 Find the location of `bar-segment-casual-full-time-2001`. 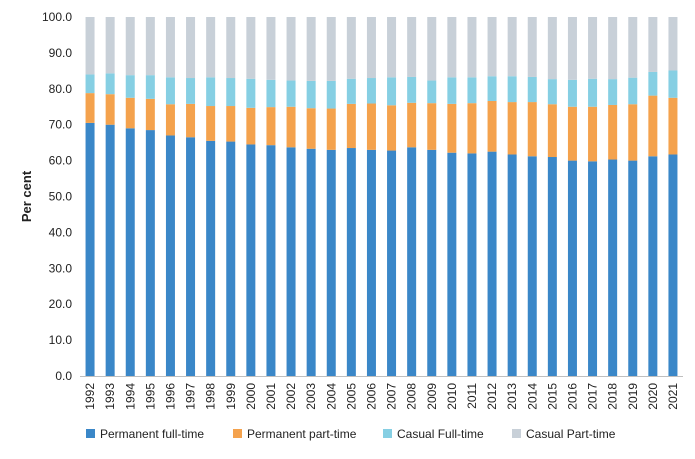

bar-segment-casual-full-time-2001 is located at coordinates (271, 93).